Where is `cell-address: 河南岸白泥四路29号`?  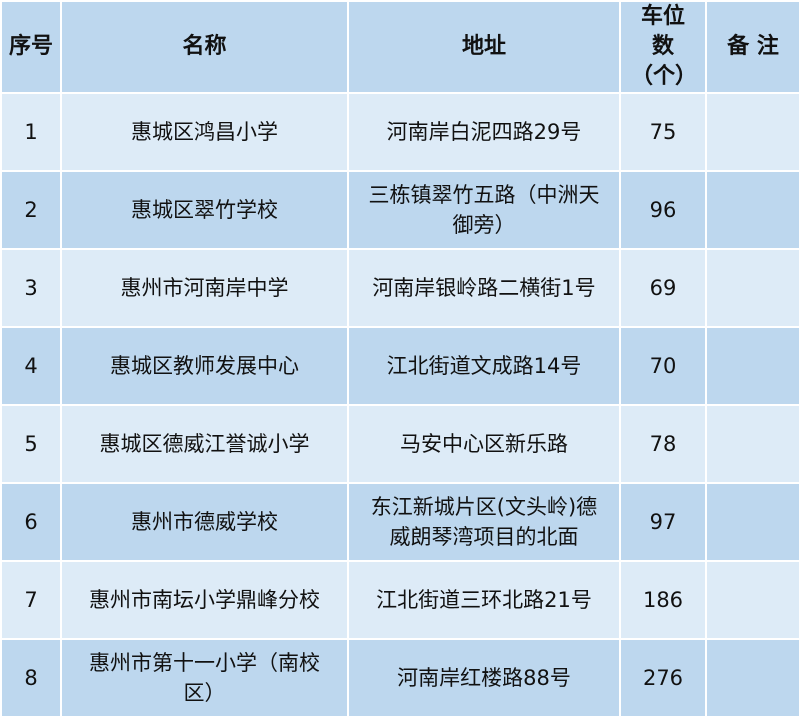
cell-address: 河南岸白泥四路29号 is located at coordinates (484, 132).